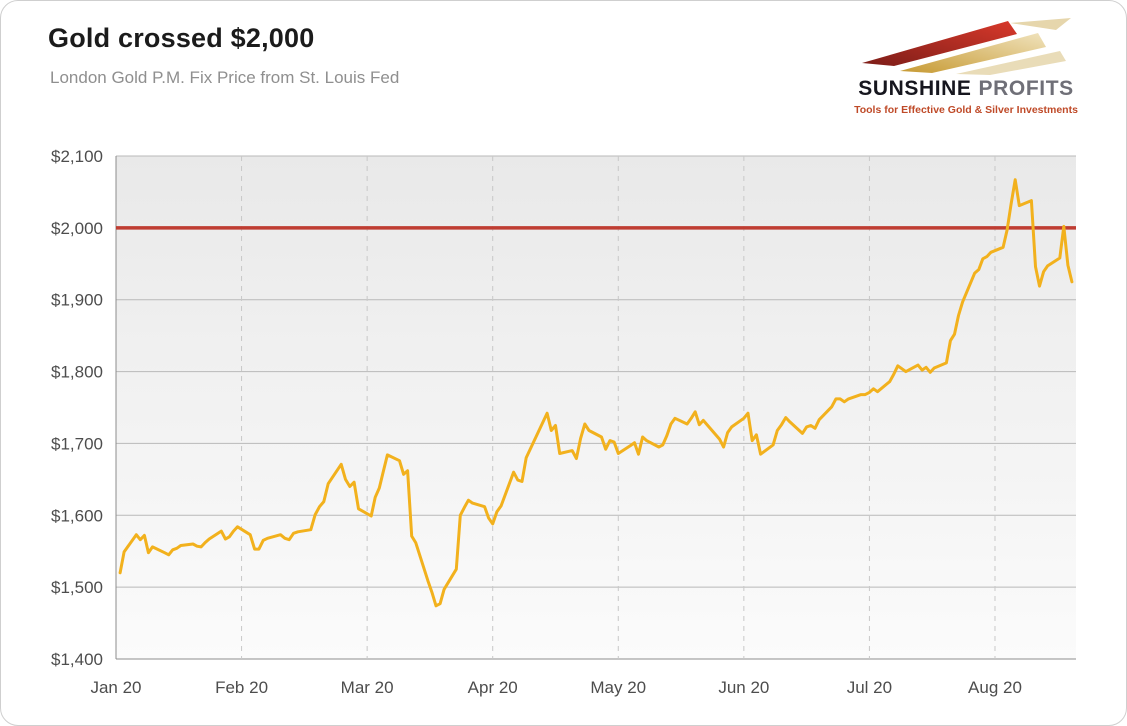 The width and height of the screenshot is (1127, 726). What do you see at coordinates (869, 687) in the screenshot?
I see `x-tick-label: Jul 20` at bounding box center [869, 687].